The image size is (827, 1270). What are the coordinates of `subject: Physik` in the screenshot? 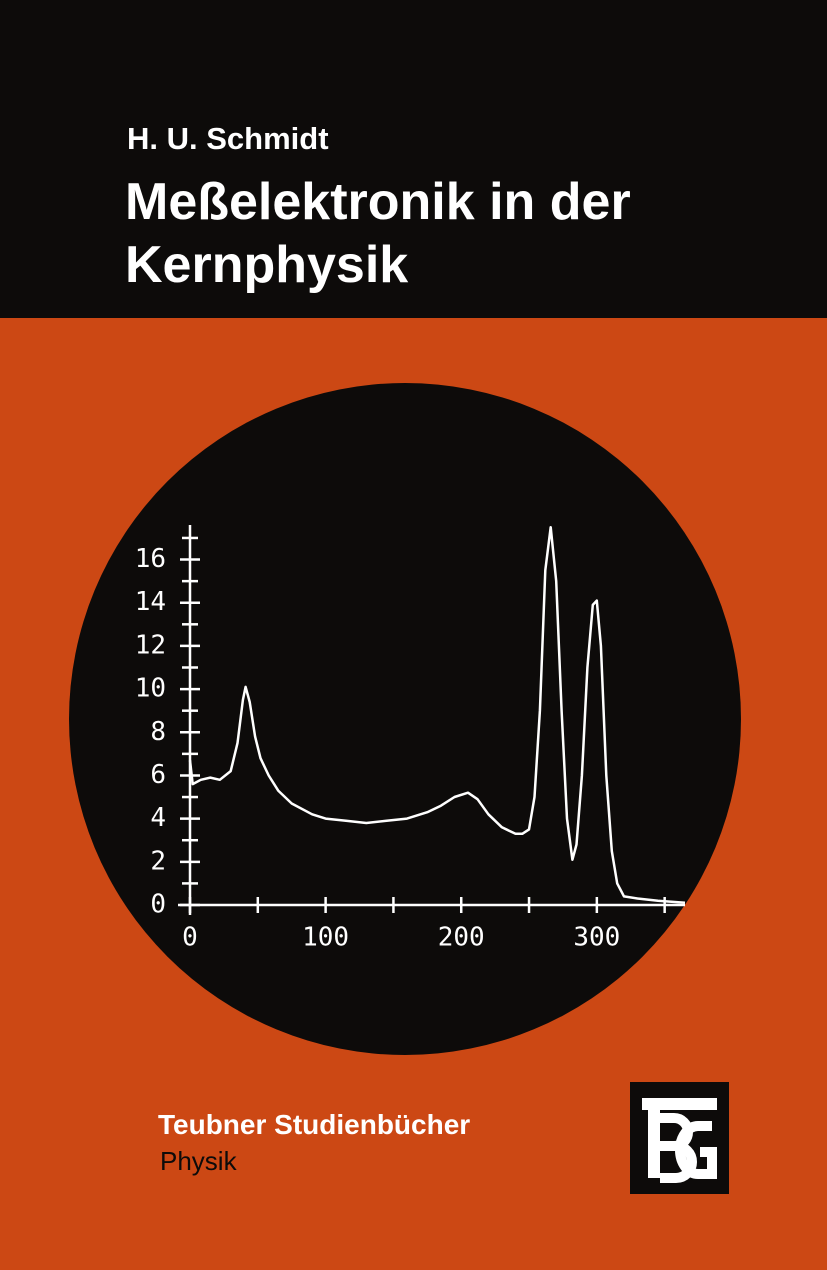 It's located at (199, 1161).